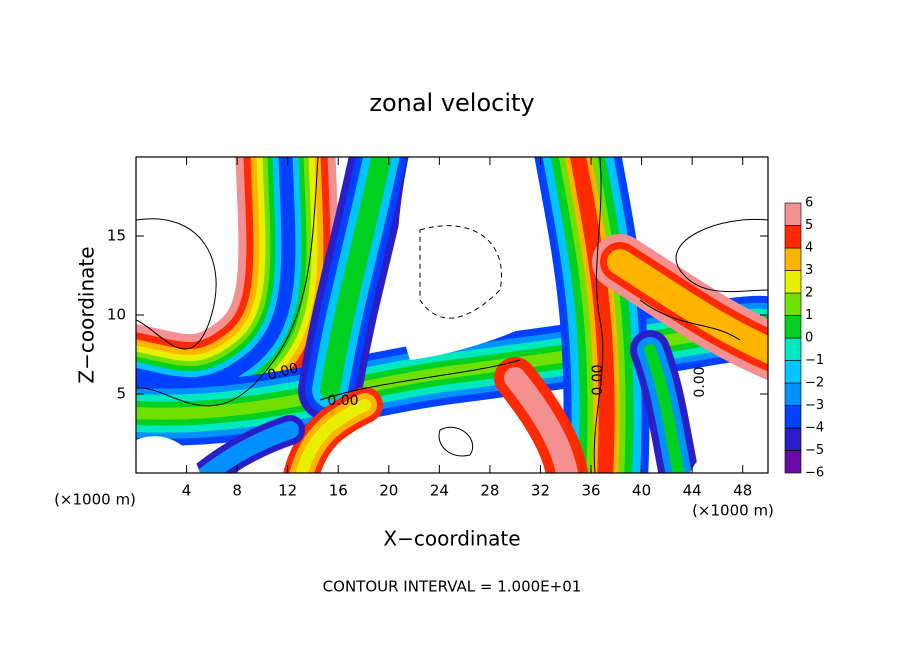  I want to click on colorbar-label: 5, so click(809, 225).